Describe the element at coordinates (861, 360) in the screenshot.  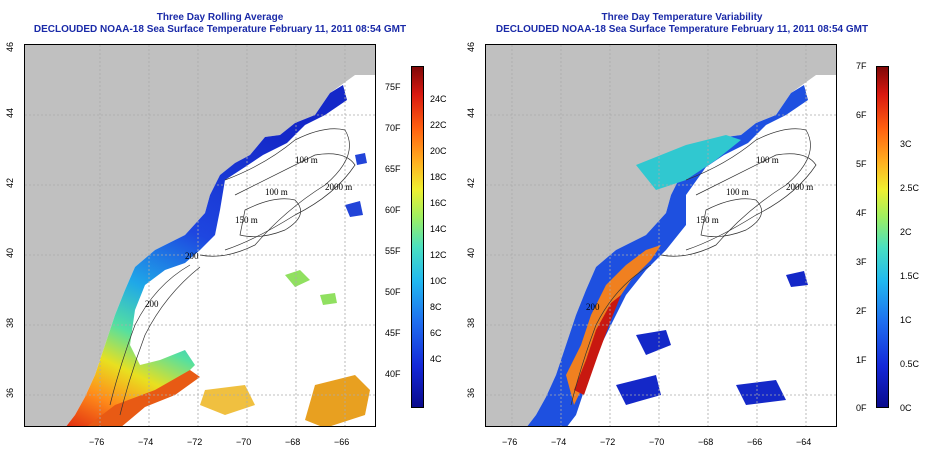
I see `colorbar-f-label: 1F` at that location.